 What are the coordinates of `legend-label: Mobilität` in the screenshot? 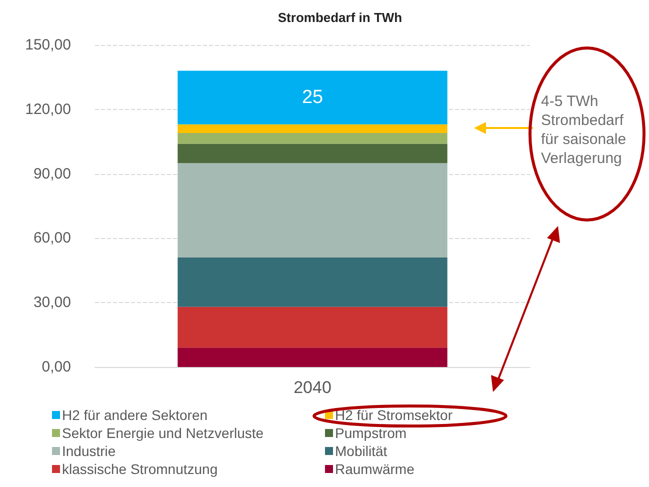 It's located at (361, 451).